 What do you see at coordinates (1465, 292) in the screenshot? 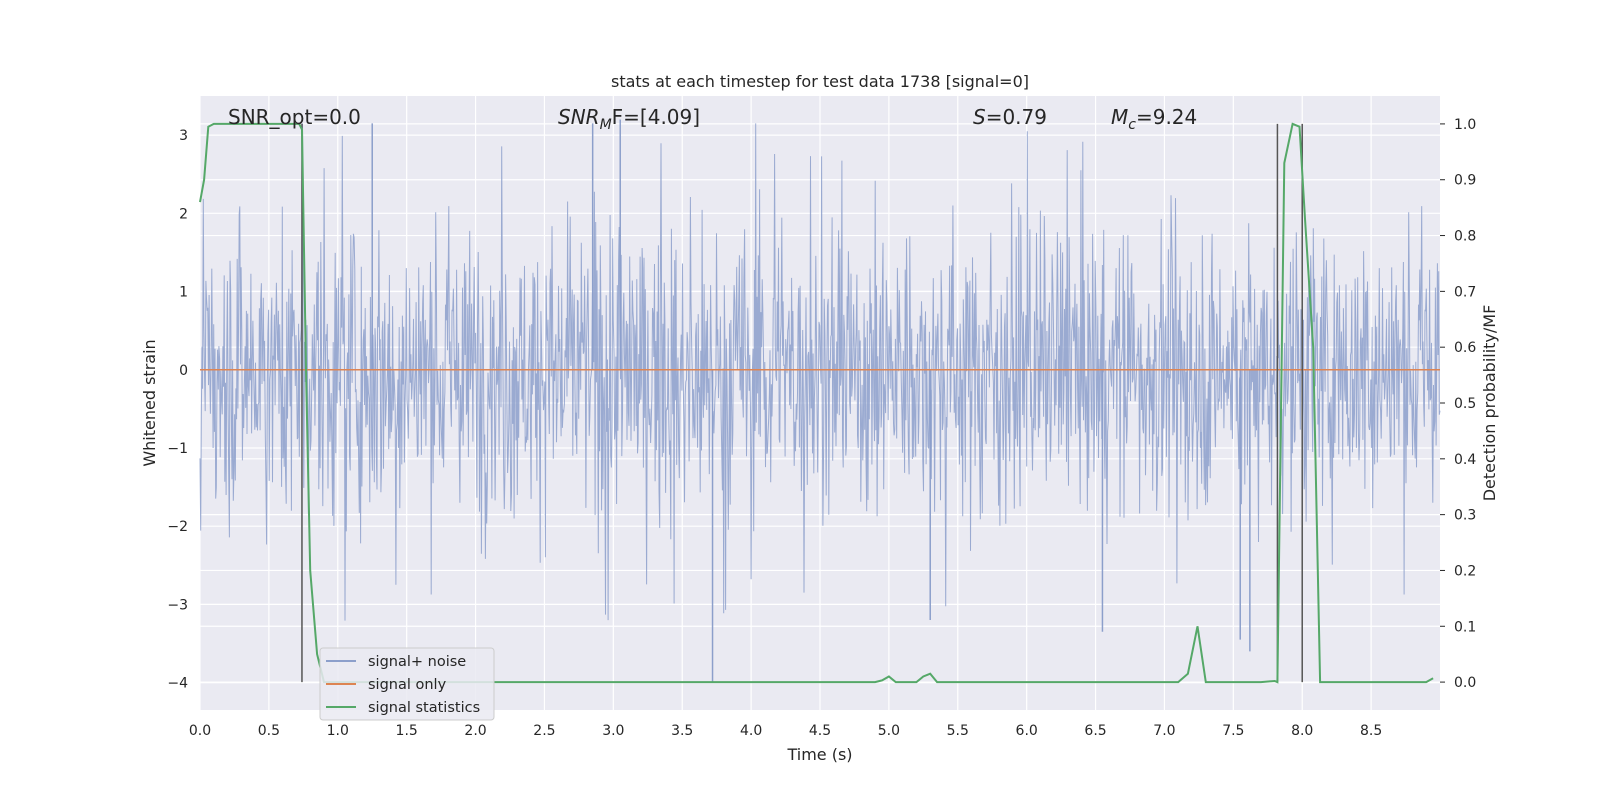
I see `y-right-tick-3: 0.7` at bounding box center [1465, 292].